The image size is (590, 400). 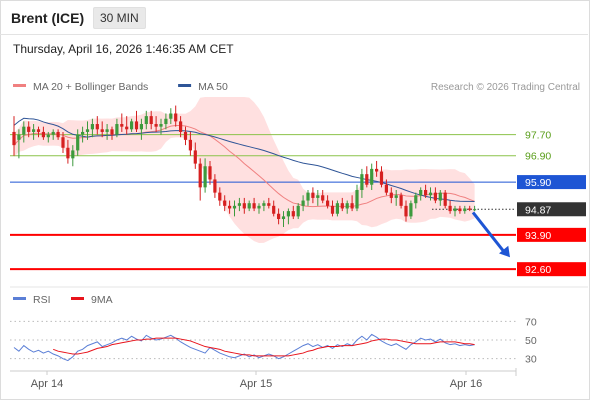 What do you see at coordinates (294, 17) in the screenshot?
I see `chart-header: Brent (ICE) 30 MIN` at bounding box center [294, 17].